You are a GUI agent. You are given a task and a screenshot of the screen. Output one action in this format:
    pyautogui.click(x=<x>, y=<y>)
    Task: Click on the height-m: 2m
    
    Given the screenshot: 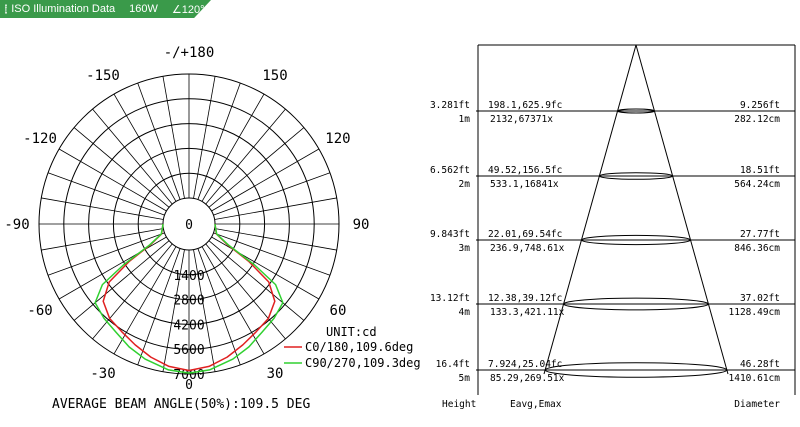 What is the action you would take?
    pyautogui.click(x=465, y=184)
    